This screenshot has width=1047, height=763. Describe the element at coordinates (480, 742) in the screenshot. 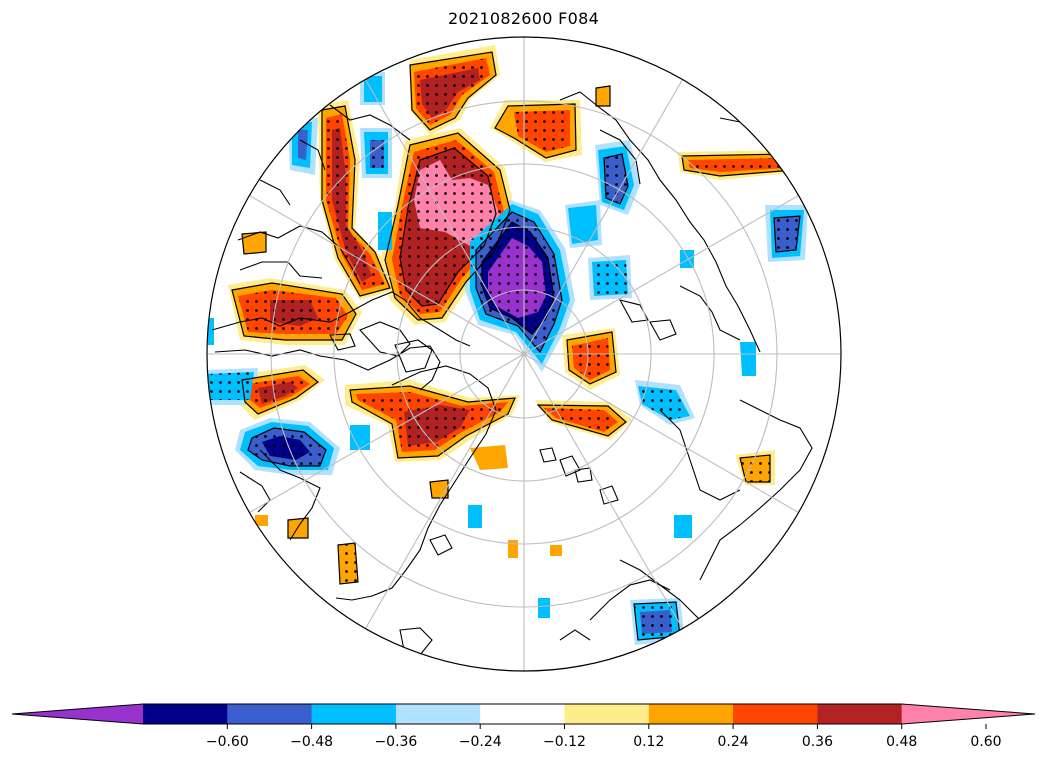

I see `colorbar-tick-label: −0.24` at that location.